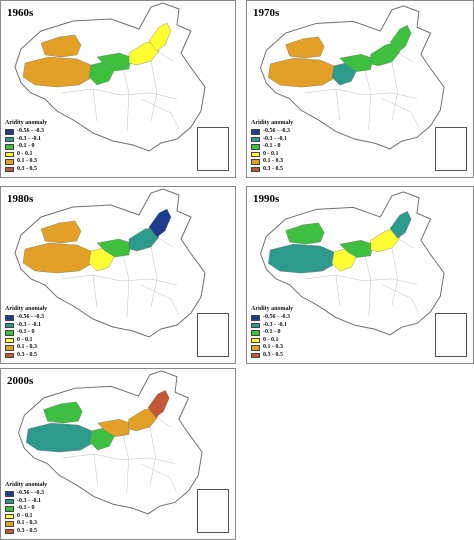 This screenshot has width=474, height=540. I want to click on decade-label: 1980s, so click(20, 199).